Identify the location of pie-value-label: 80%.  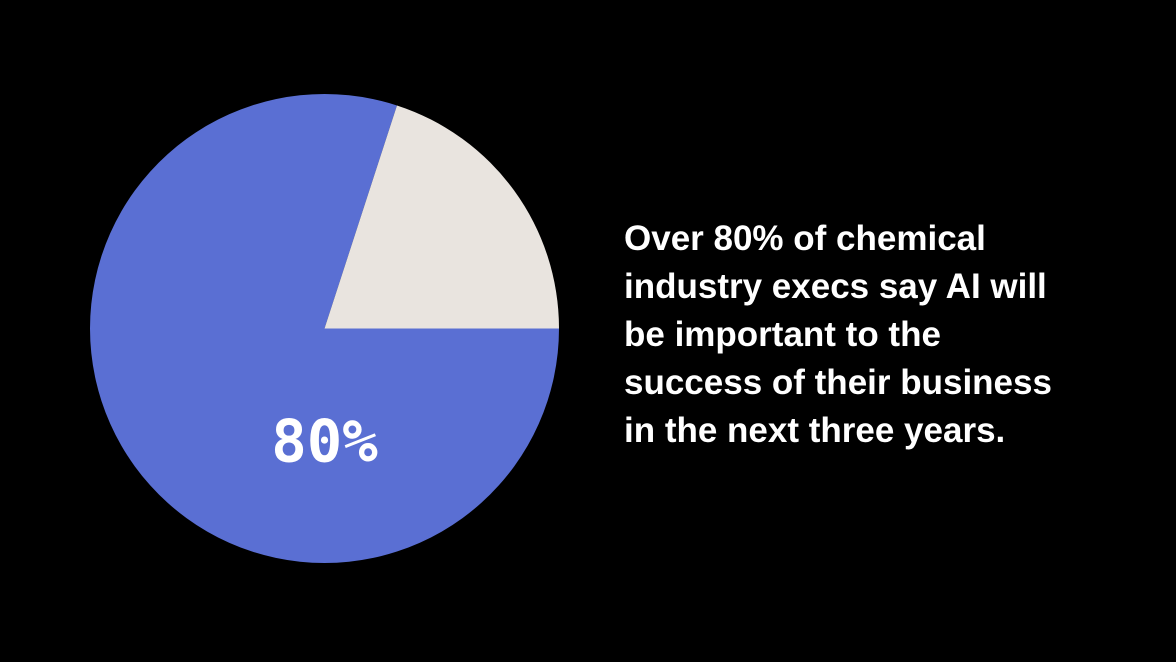
(324, 441).